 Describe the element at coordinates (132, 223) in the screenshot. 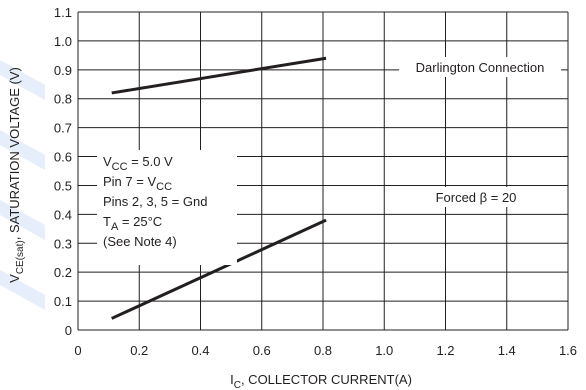

I see `condition-line: TA = 25°C` at that location.